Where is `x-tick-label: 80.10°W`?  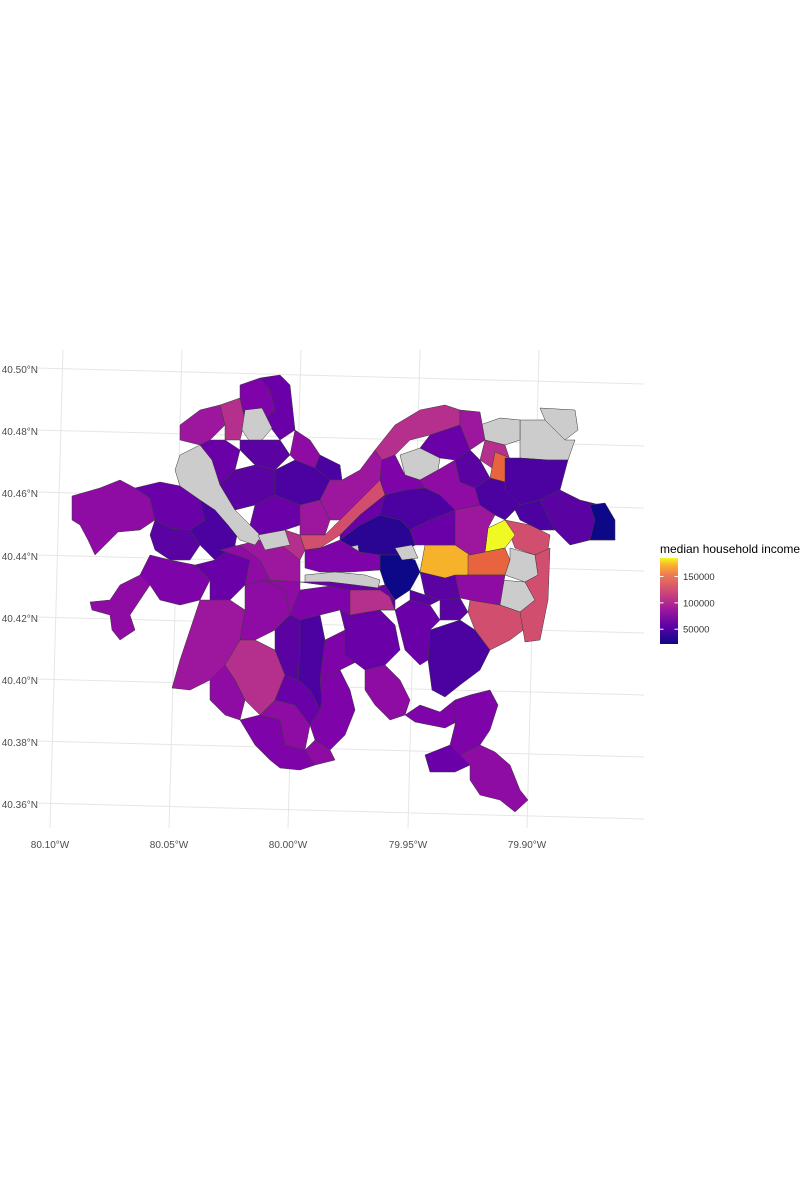
x-tick-label: 80.10°W is located at coordinates (50, 845).